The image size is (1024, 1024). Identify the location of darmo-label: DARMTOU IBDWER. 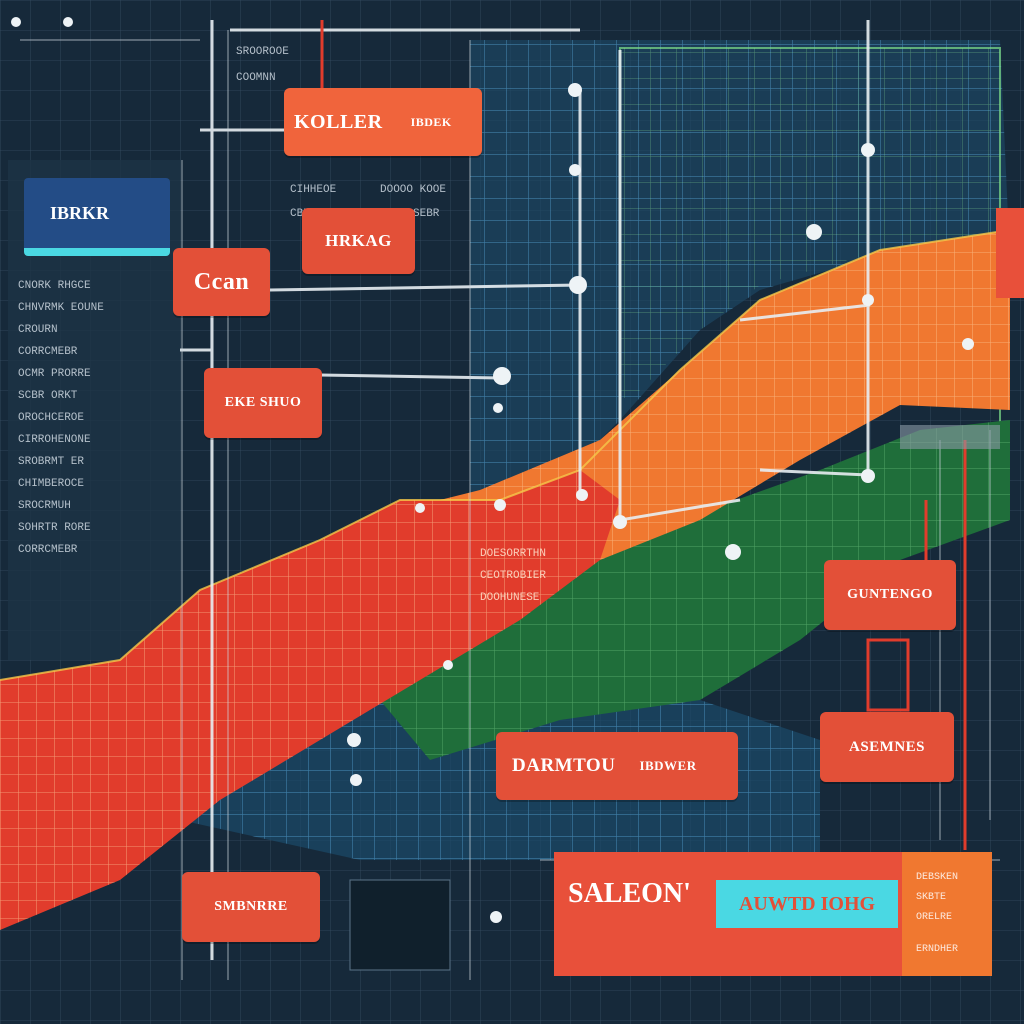
(617, 766).